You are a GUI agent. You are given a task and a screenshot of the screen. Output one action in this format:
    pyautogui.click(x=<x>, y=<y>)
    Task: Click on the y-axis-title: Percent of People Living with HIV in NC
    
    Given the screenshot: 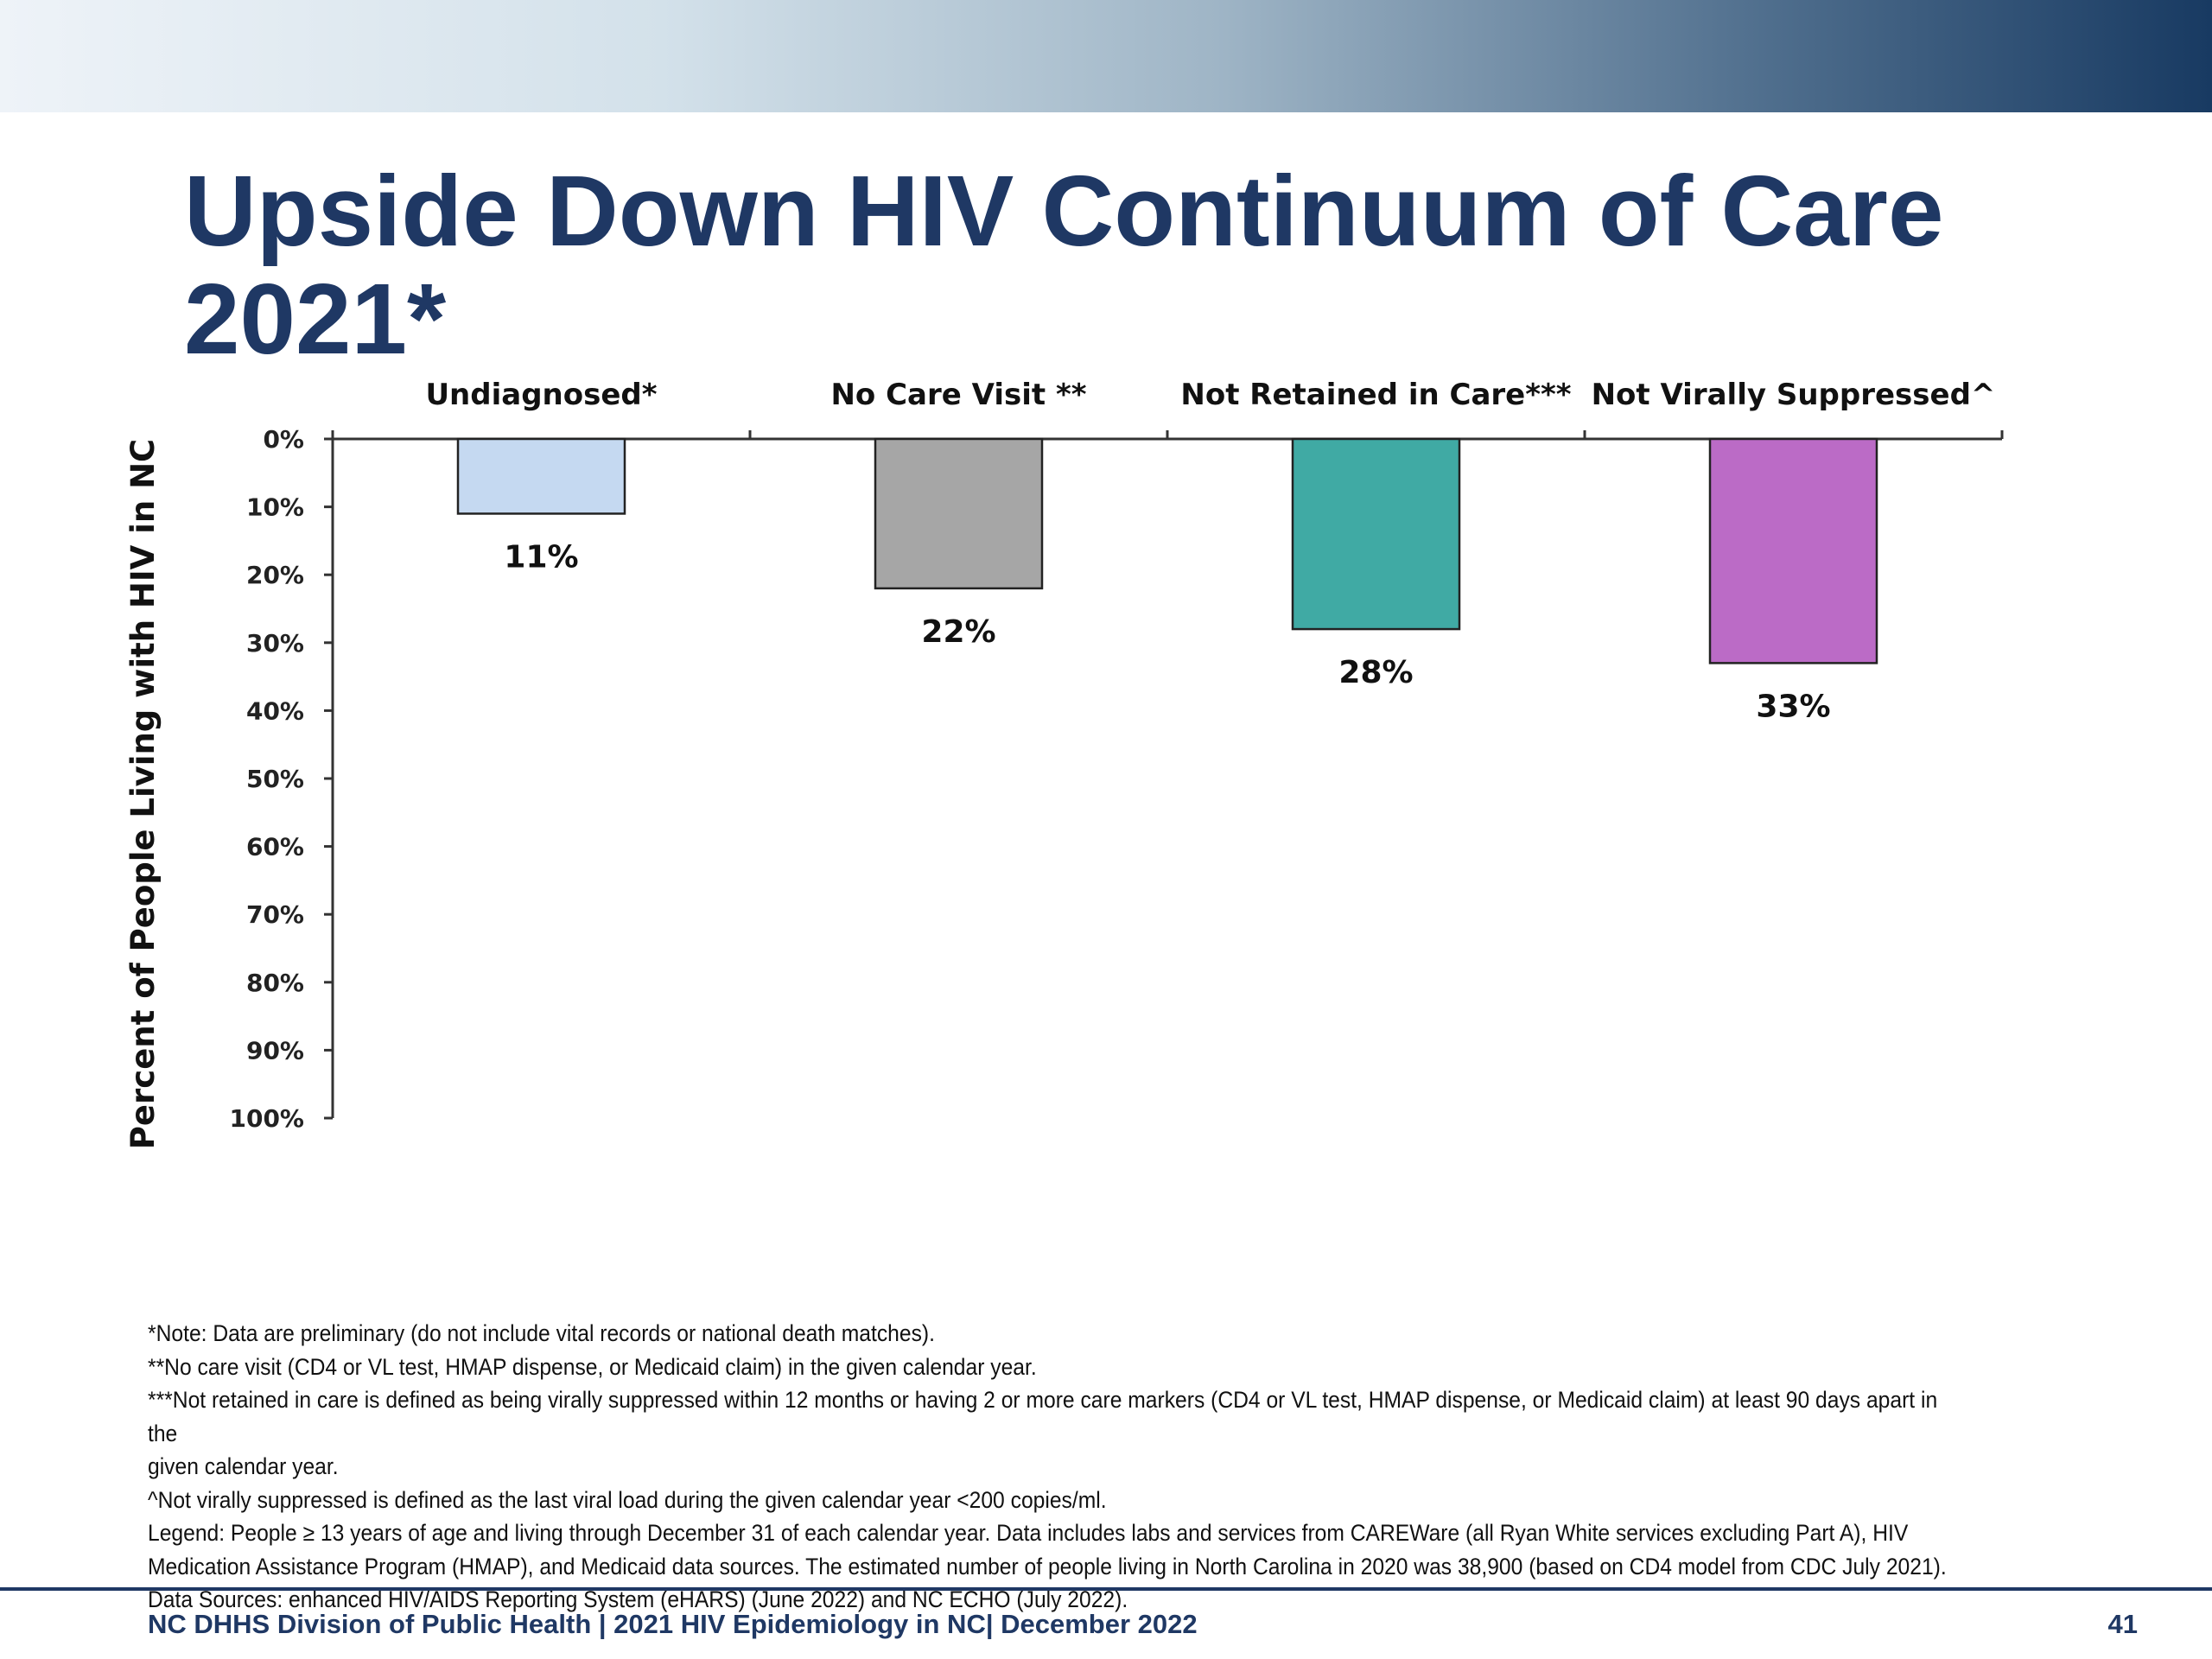 What is the action you would take?
    pyautogui.click(x=143, y=794)
    